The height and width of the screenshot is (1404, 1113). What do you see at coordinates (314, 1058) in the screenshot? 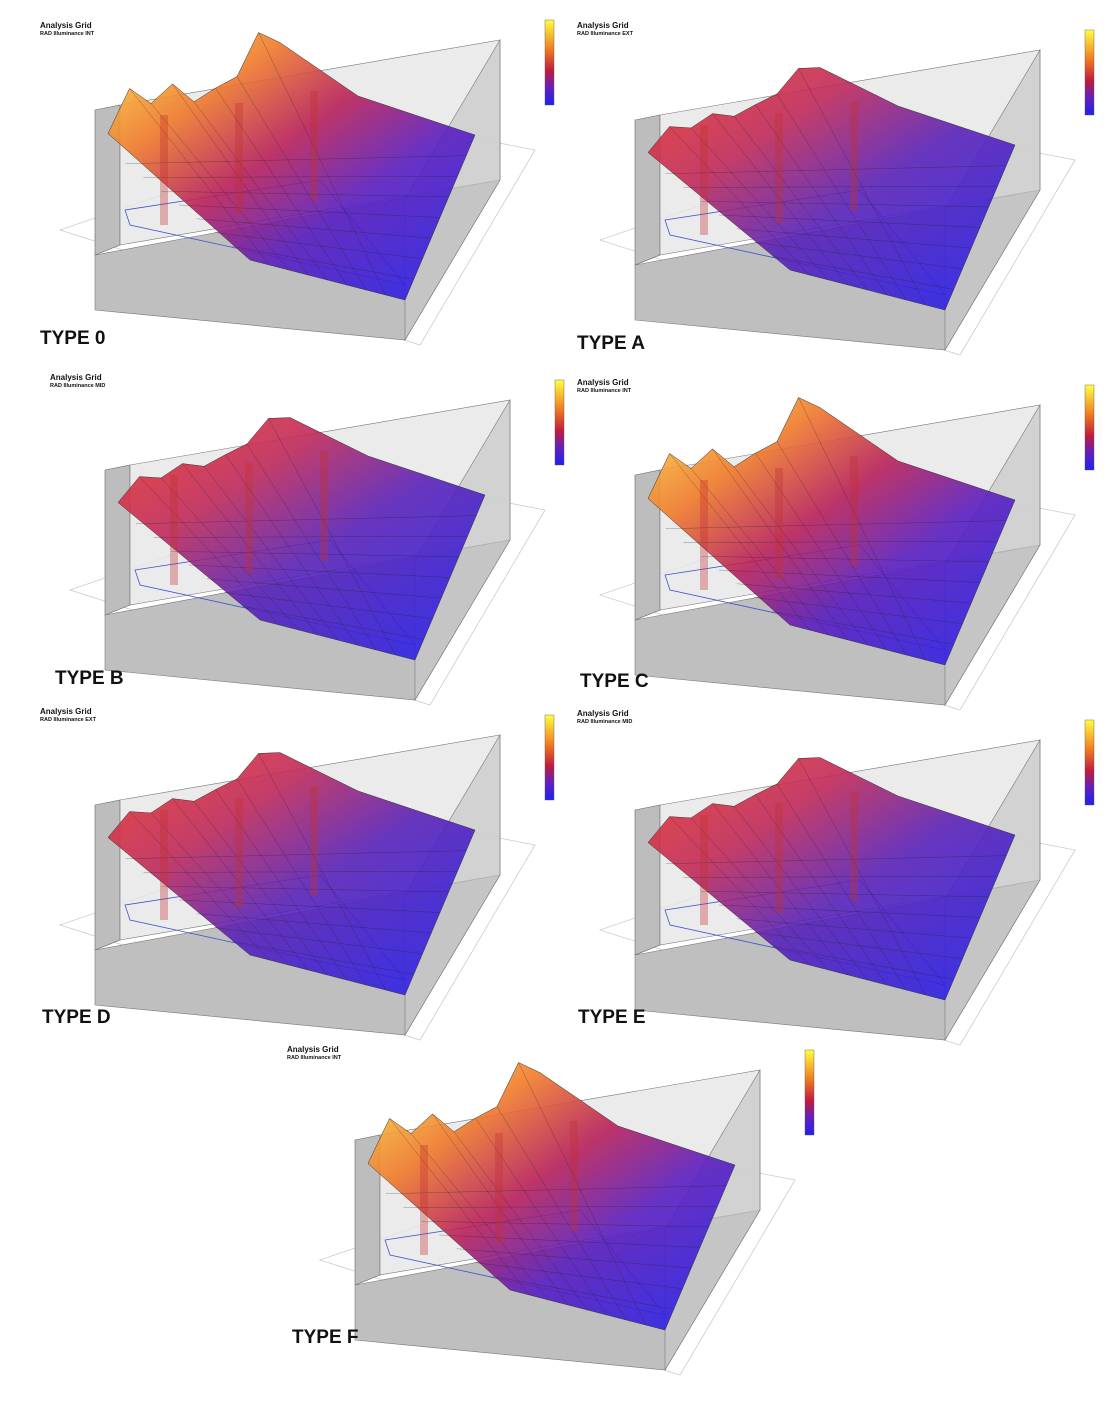
I see `header-subtitle: RAD Illuminance INT` at bounding box center [314, 1058].